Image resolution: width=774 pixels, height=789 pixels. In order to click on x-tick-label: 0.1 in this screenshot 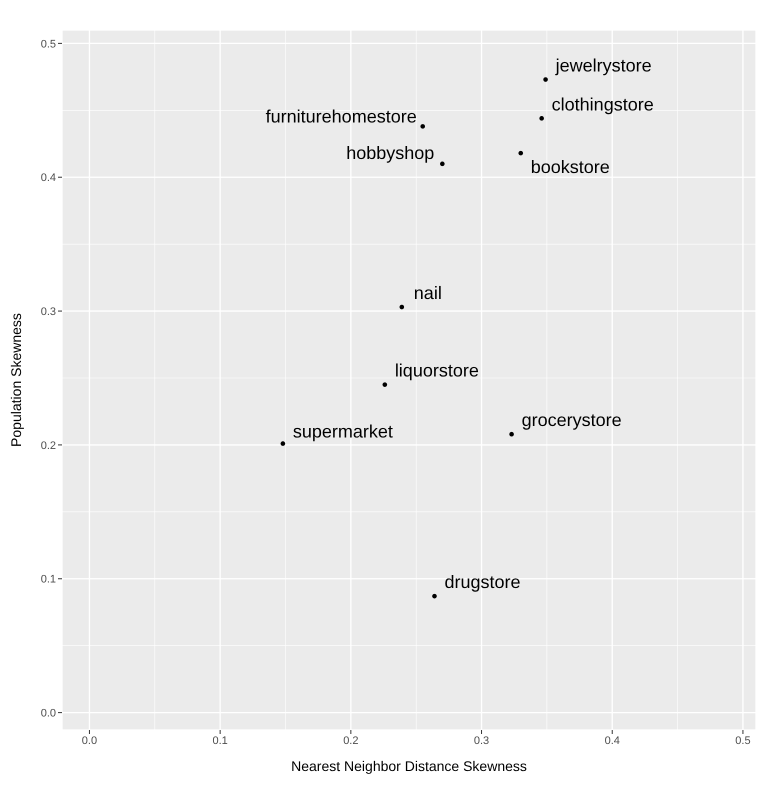, I will do `click(220, 740)`.